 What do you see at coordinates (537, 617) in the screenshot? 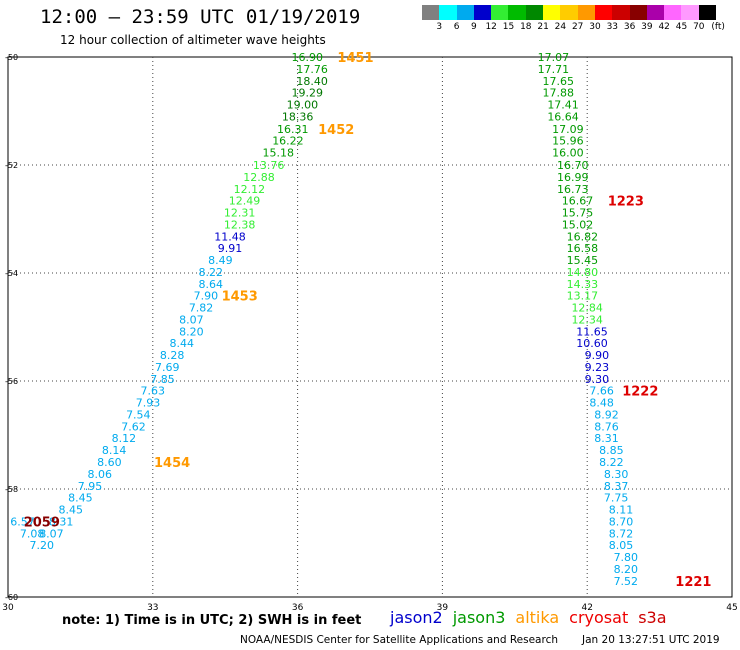
I see `legend-entry: altika` at bounding box center [537, 617].